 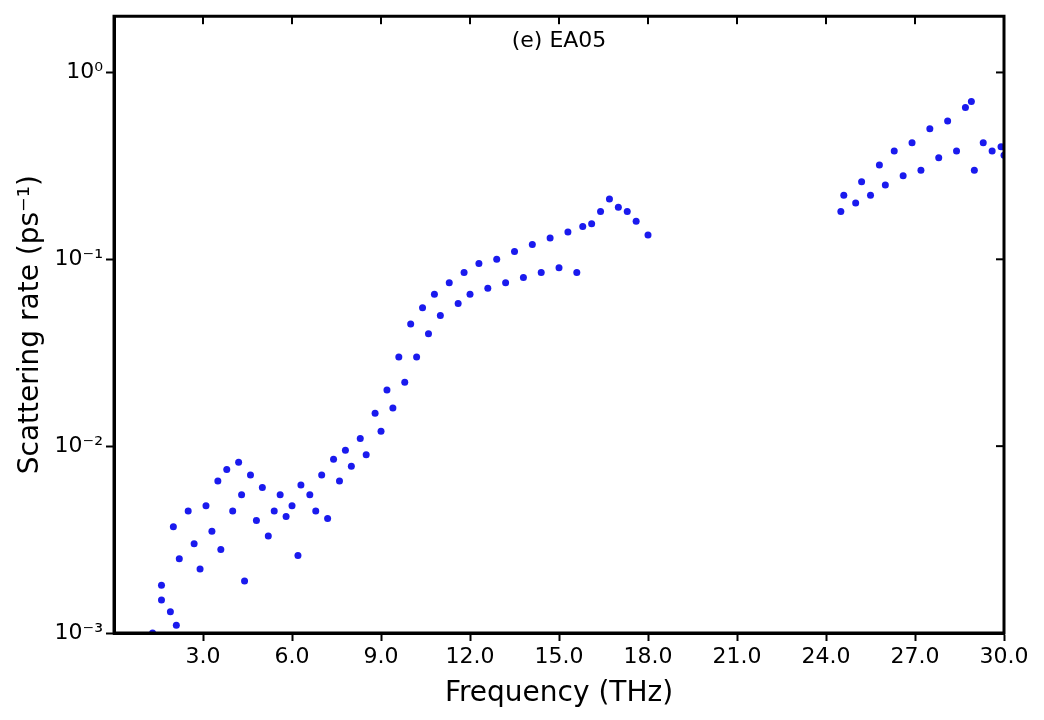 I want to click on x-tick-label: 15.0, so click(x=559, y=655).